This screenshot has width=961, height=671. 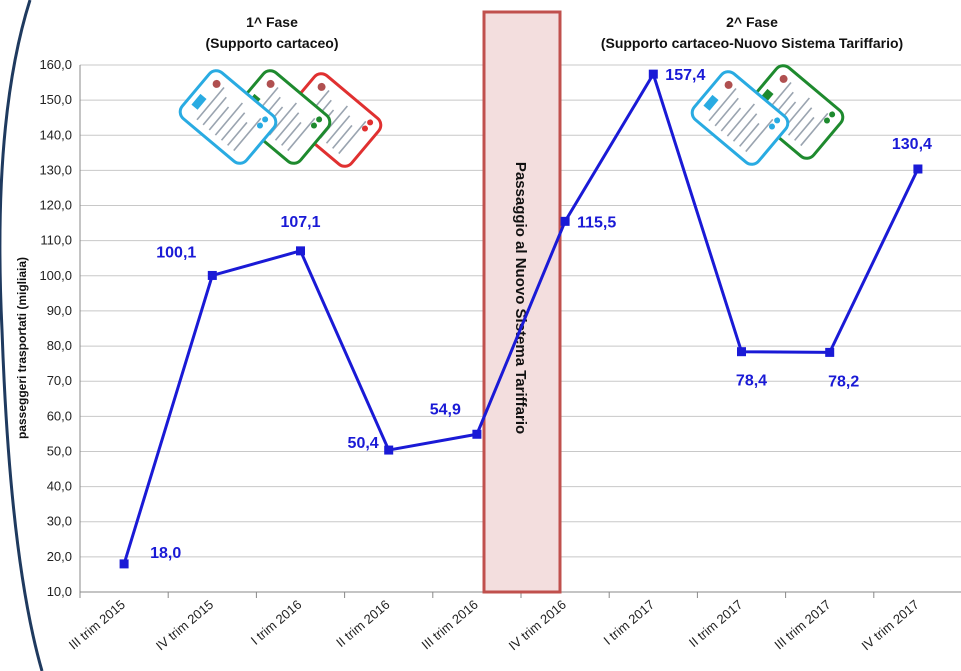 I want to click on x-tick-label: IV trim 2016, so click(x=537, y=625).